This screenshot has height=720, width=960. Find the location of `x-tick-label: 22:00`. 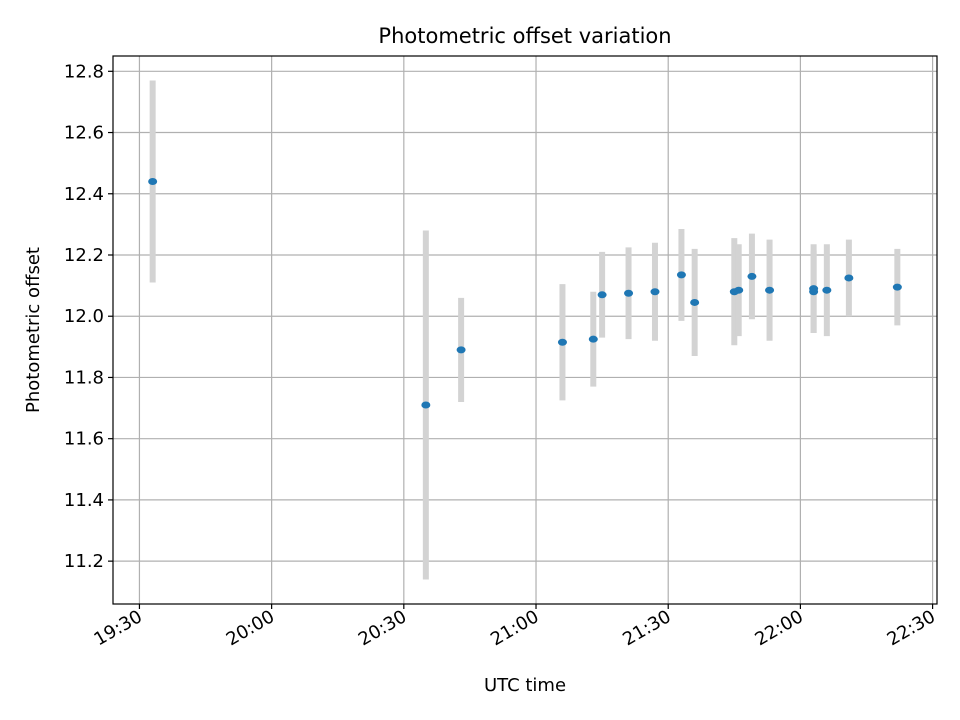

x-tick-label: 22:00 is located at coordinates (778, 628).